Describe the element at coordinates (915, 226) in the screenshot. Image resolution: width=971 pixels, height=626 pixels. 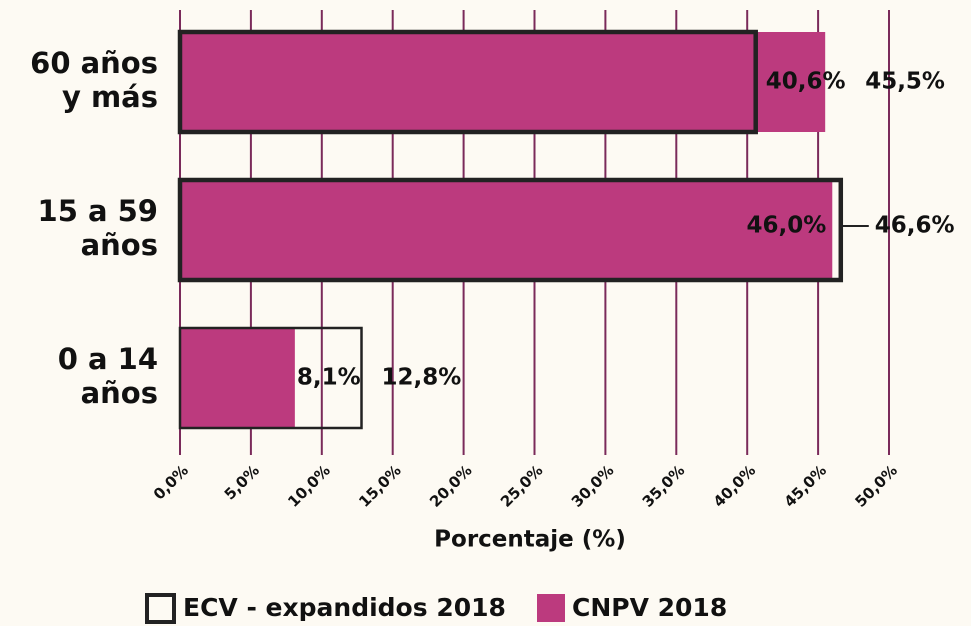
I see `value-label: 46,6%` at that location.